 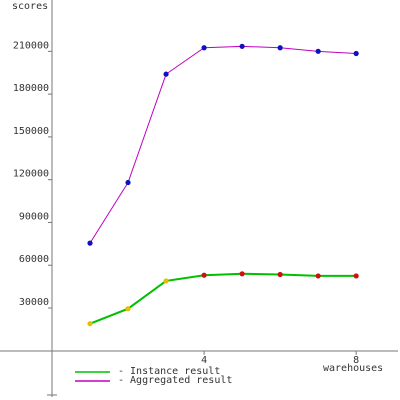 I want to click on x-axis-label: warehouses, so click(x=353, y=368).